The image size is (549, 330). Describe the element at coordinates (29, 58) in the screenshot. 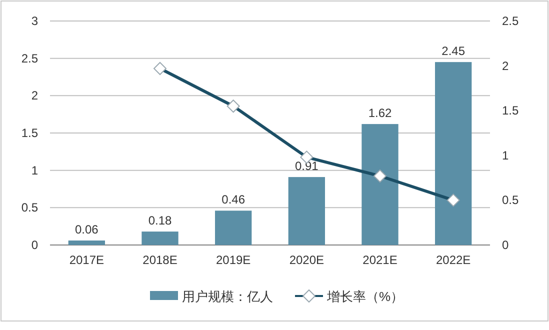

I see `y-tick-label: 2.5` at that location.